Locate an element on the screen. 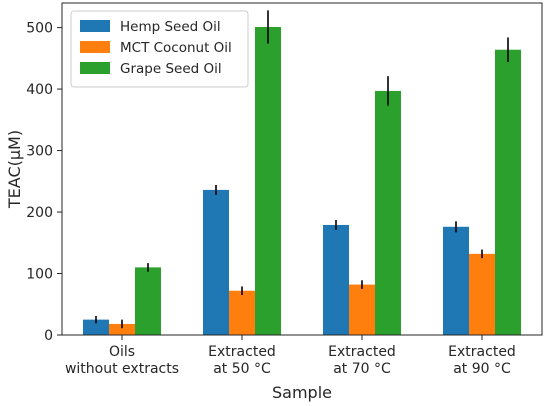 The image size is (550, 406). y-tick-label: 200 is located at coordinates (39, 213).